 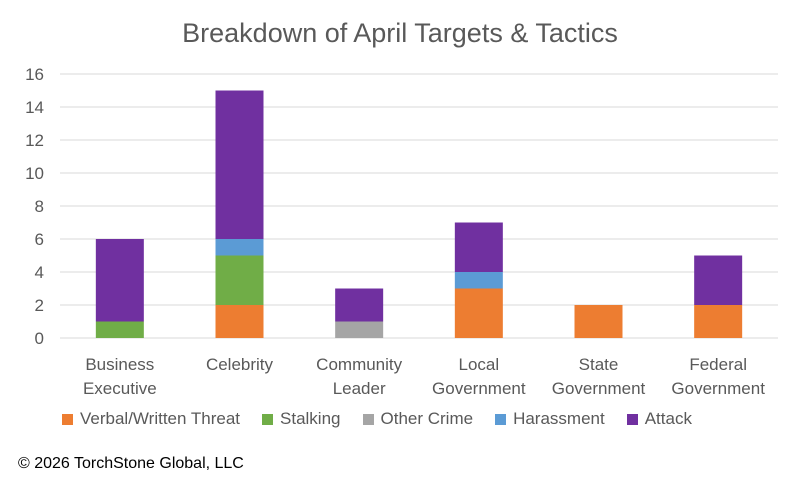 I want to click on legend-item: Attack, so click(x=659, y=419).